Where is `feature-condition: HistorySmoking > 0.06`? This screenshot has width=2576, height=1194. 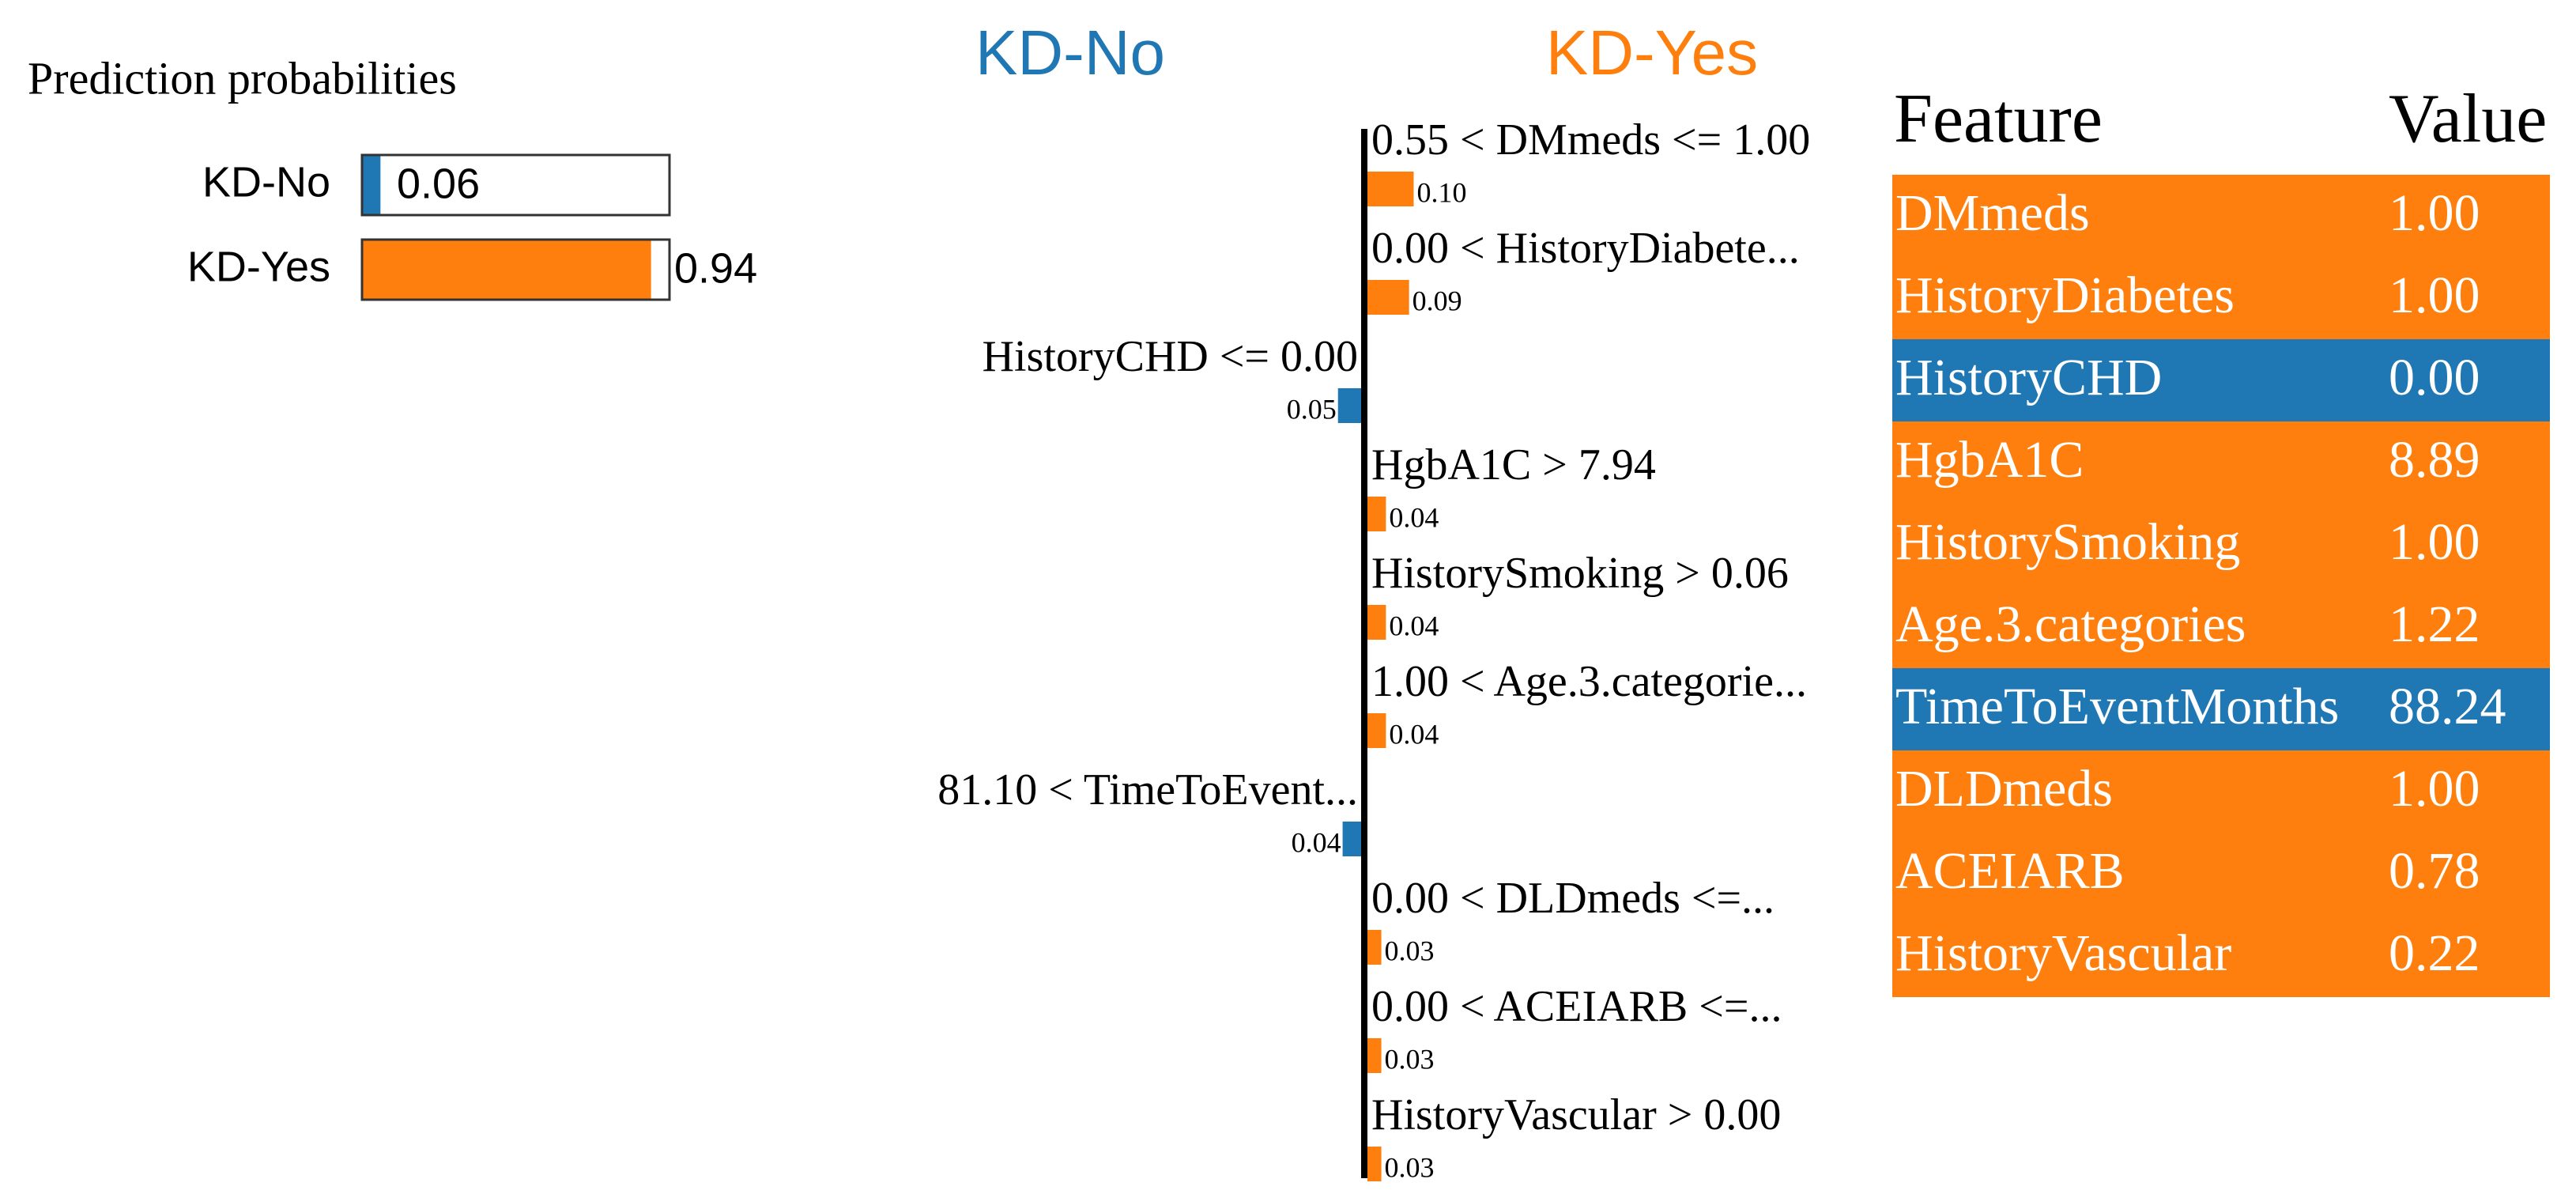
feature-condition: HistorySmoking > 0.06 is located at coordinates (1580, 573).